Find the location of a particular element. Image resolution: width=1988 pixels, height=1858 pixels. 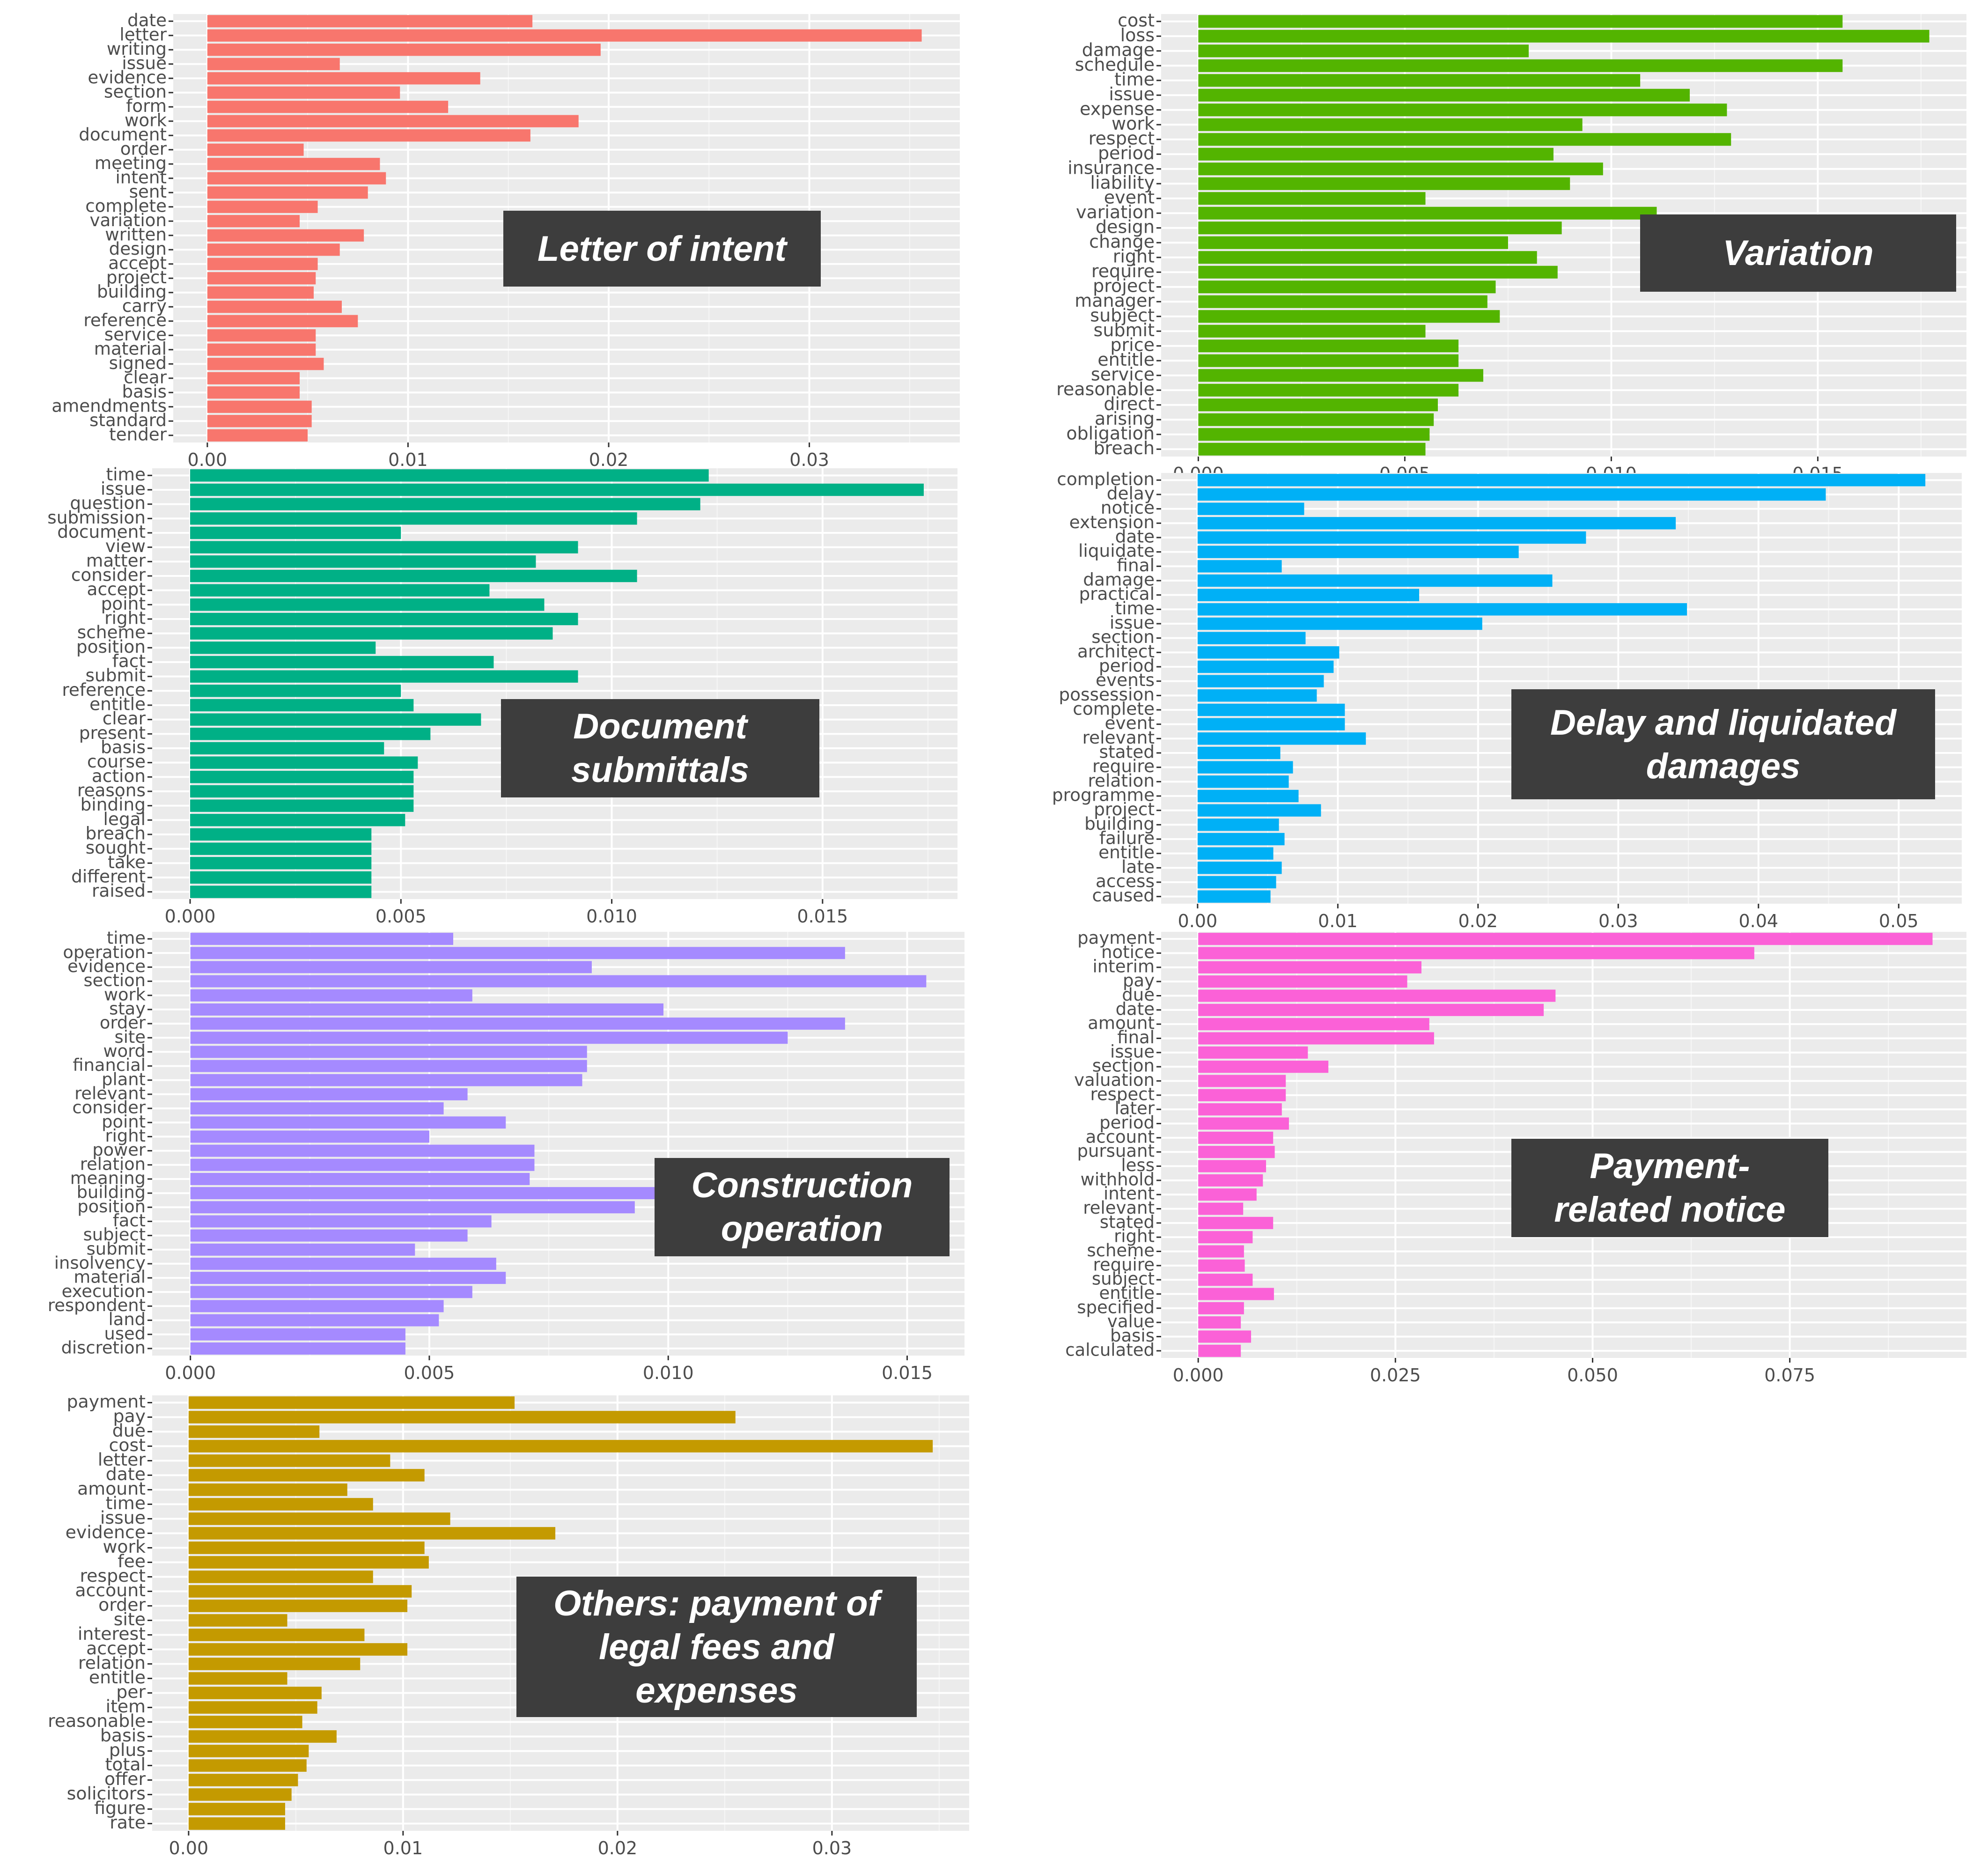

bar-relevant is located at coordinates (1281, 738).